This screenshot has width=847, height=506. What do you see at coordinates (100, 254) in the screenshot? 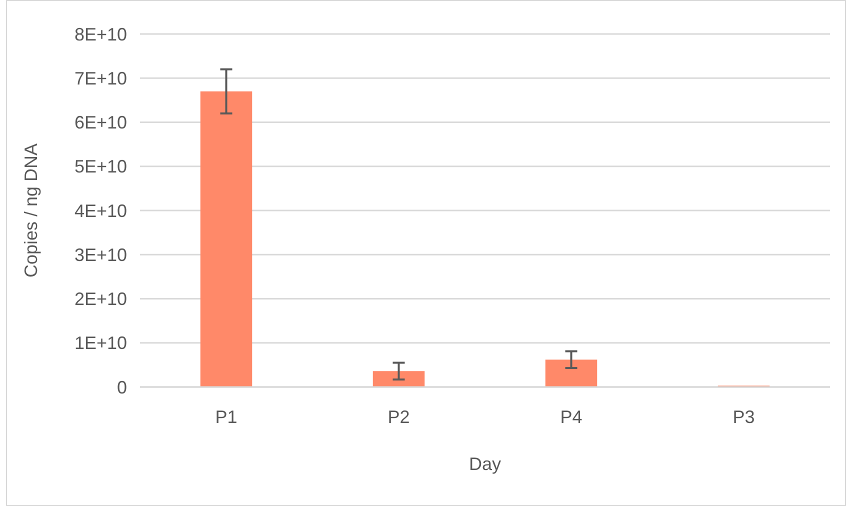
I see `y-tick-label: 3E+10` at bounding box center [100, 254].